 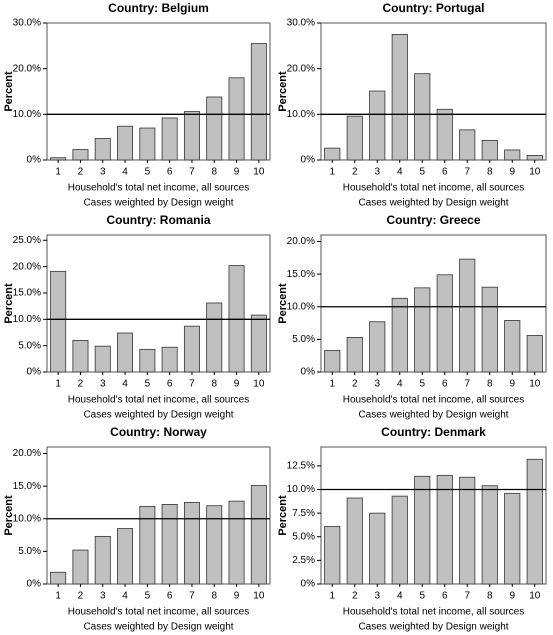 I want to click on chart-title: Country: Denmark, so click(x=433, y=432).